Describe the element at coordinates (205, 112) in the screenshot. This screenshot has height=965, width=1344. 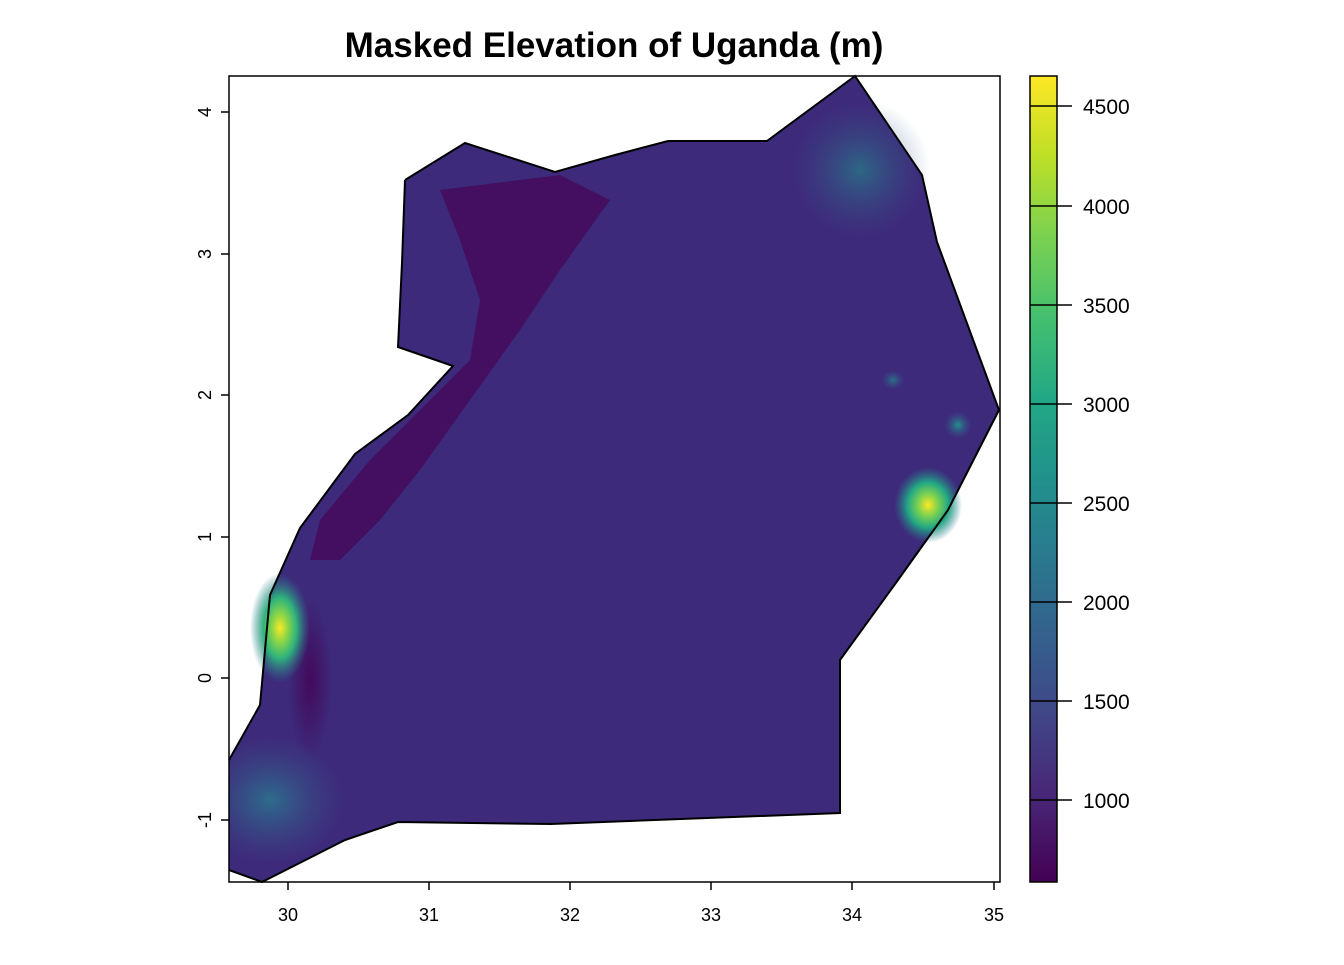
I see `y-tick-label: 4` at that location.